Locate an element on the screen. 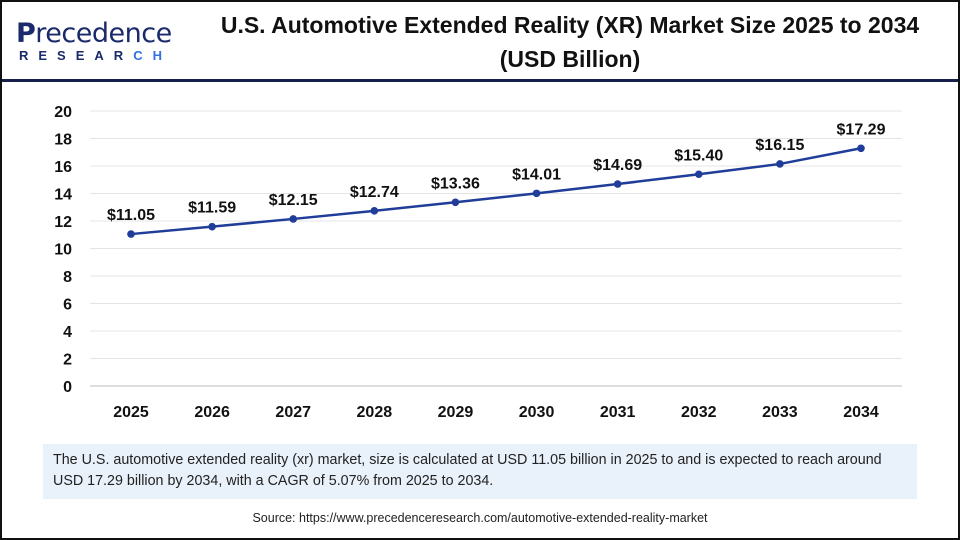  data-label: $14.01 is located at coordinates (536, 174).